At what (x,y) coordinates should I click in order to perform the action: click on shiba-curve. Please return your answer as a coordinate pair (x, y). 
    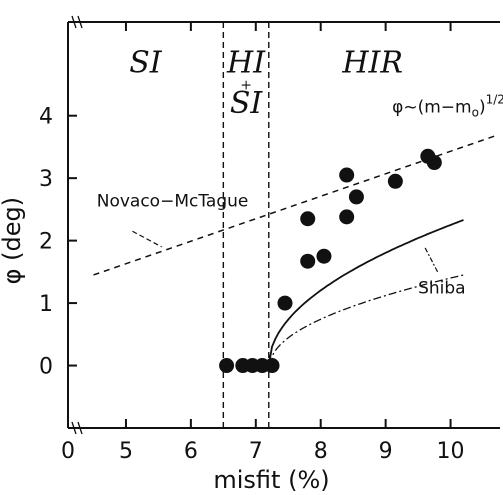
    Looking at the image, I should click on (366, 320).